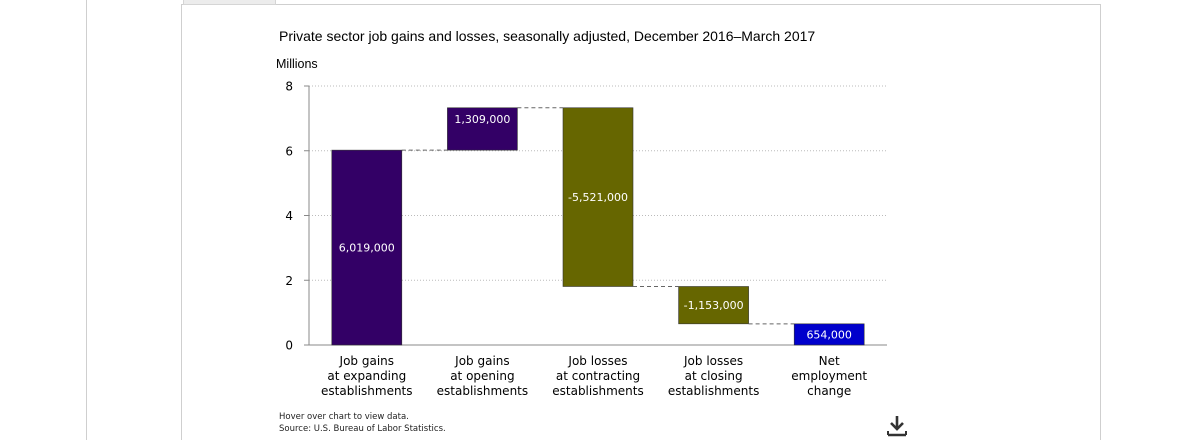 Image resolution: width=1192 pixels, height=442 pixels. What do you see at coordinates (482, 376) in the screenshot?
I see `x-tick-label: at opening` at bounding box center [482, 376].